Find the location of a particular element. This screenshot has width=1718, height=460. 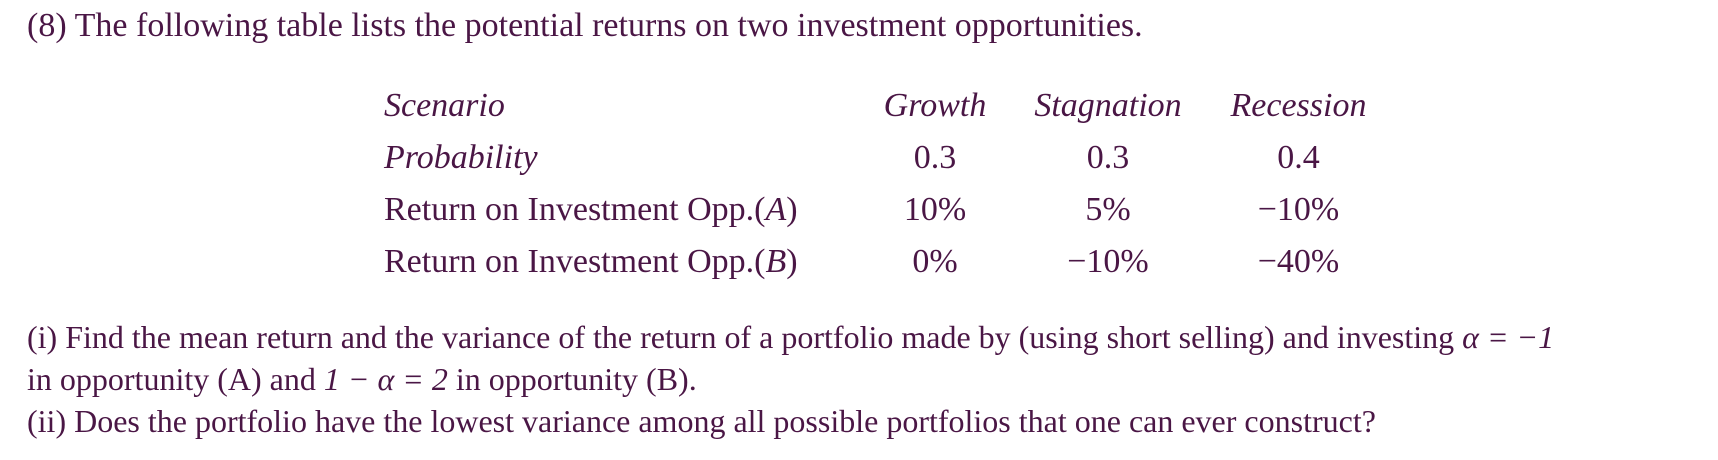

row-label-var: A is located at coordinates (776, 209).